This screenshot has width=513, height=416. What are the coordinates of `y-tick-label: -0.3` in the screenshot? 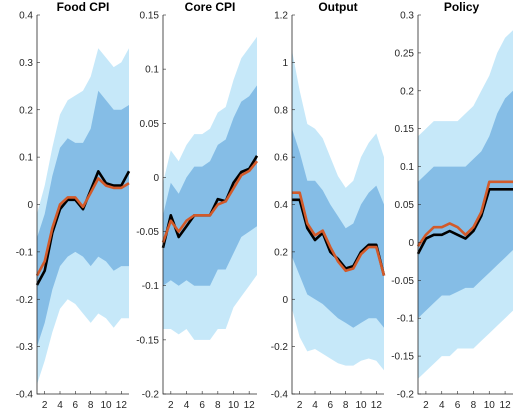 It's located at (25, 347).